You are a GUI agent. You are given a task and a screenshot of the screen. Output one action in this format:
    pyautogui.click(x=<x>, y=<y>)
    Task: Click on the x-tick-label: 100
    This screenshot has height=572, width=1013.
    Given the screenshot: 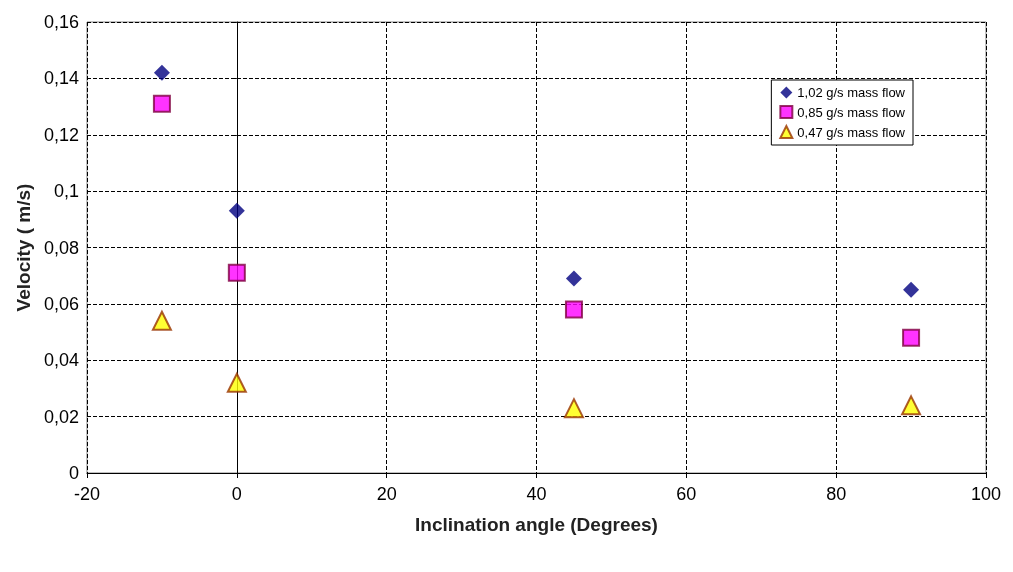 What is the action you would take?
    pyautogui.click(x=986, y=494)
    